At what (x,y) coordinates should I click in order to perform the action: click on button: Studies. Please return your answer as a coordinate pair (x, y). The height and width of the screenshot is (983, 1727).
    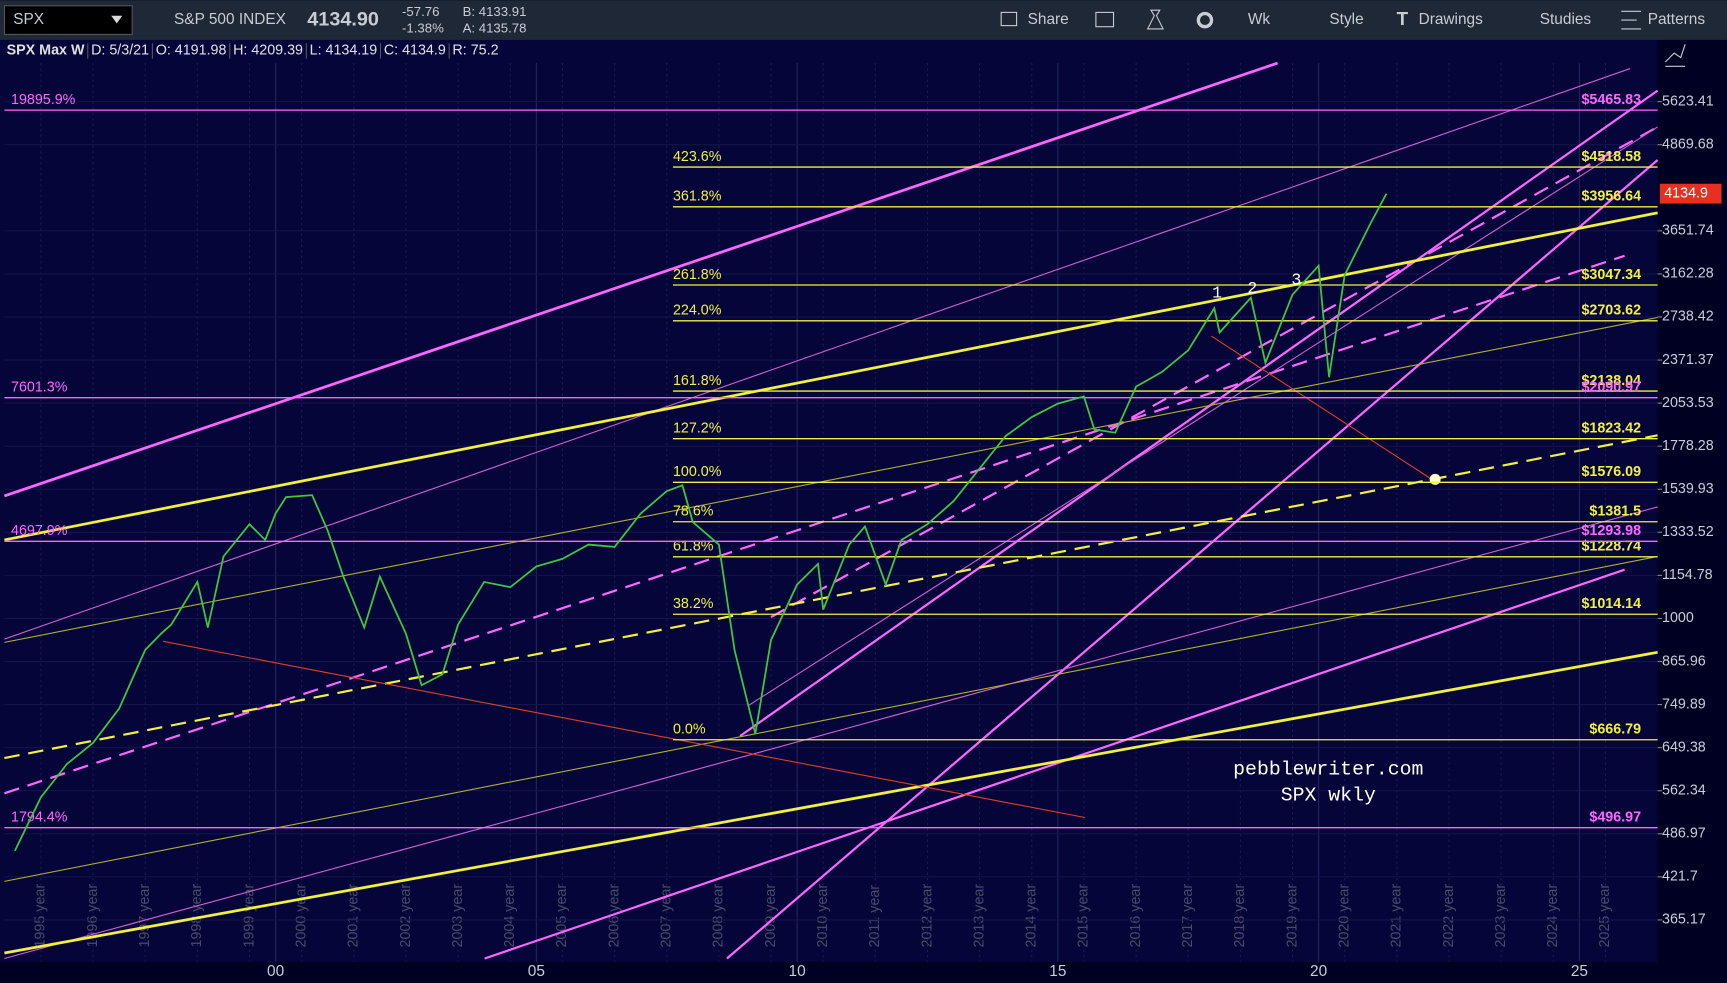
    Looking at the image, I should click on (1566, 19).